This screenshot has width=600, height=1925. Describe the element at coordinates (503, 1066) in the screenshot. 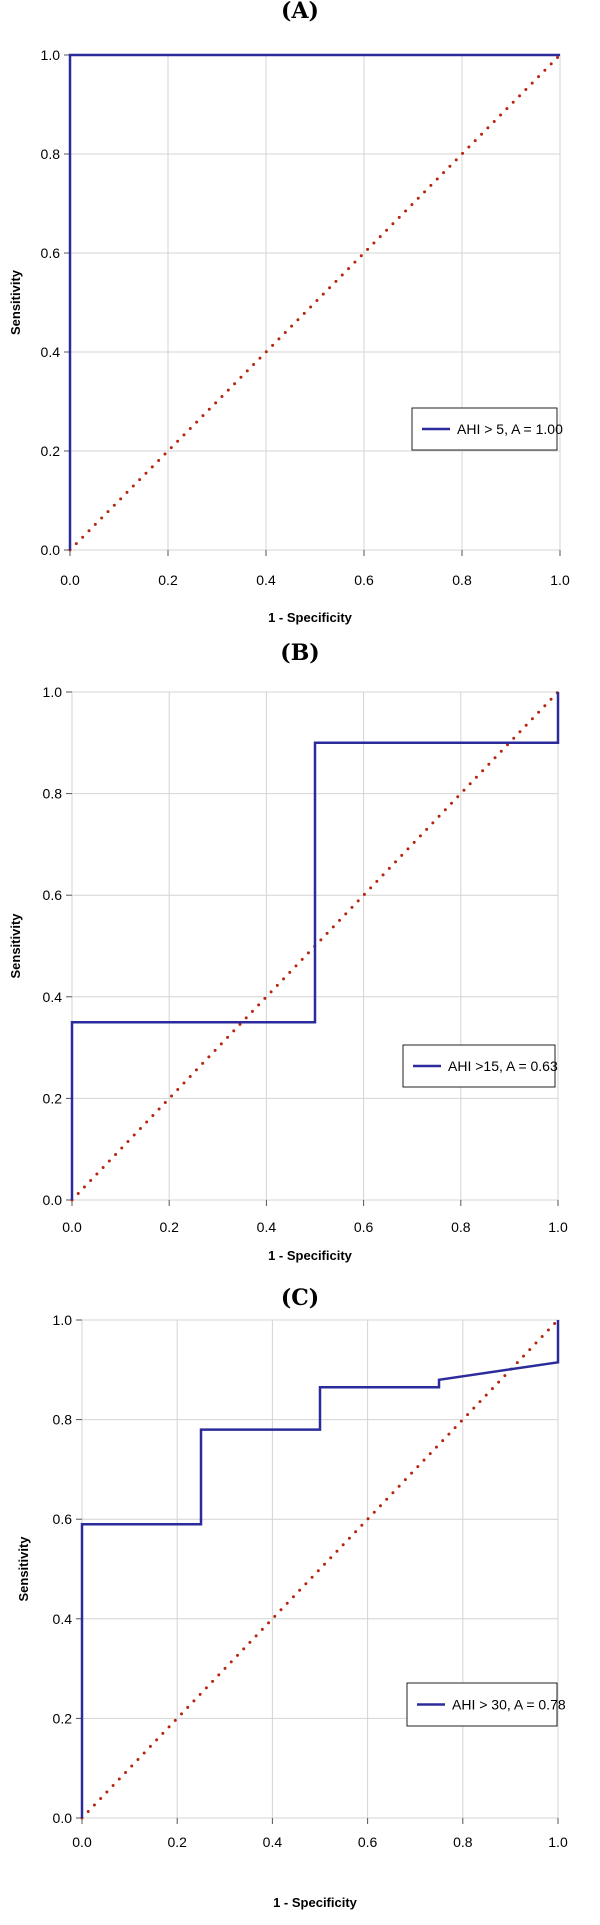

I see `legend-label: AHI >15, A = 0.63` at that location.